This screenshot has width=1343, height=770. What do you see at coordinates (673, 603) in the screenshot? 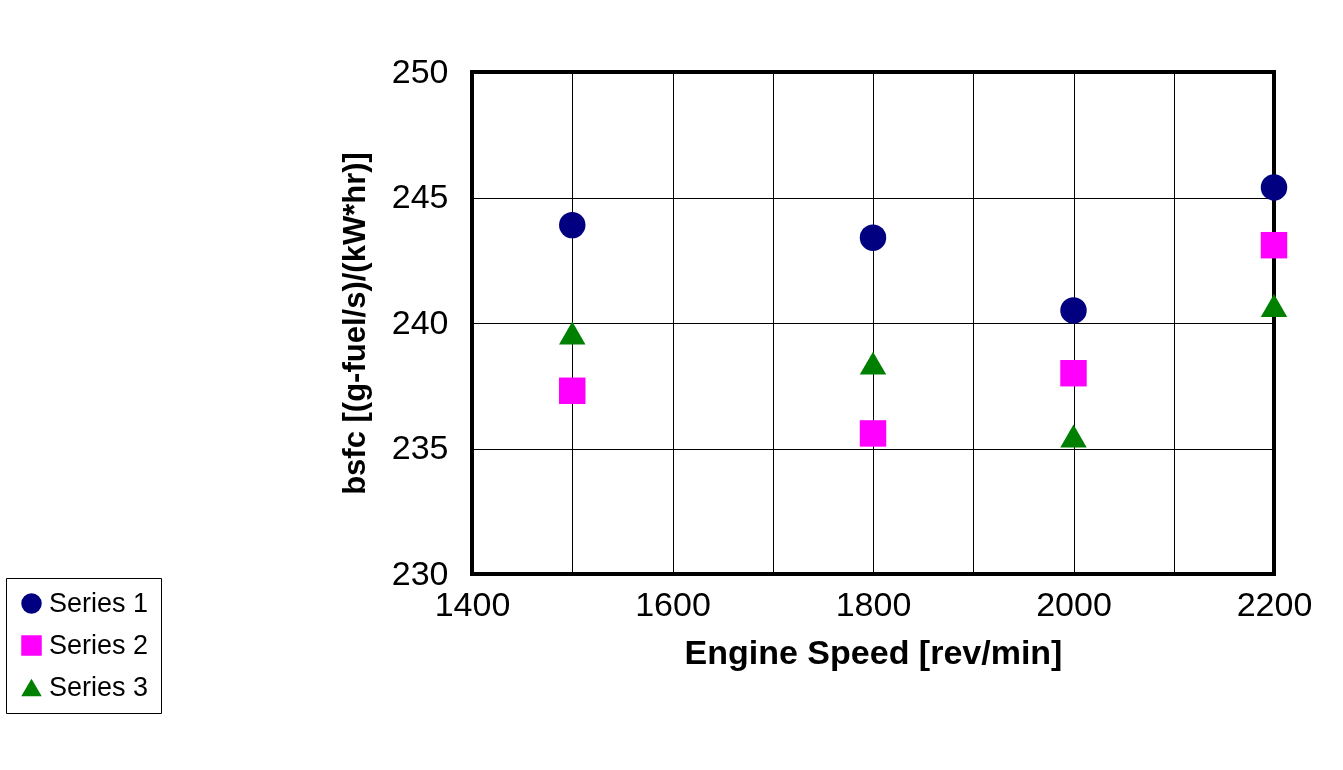
I see `x-tick-label: 1600` at bounding box center [673, 603].